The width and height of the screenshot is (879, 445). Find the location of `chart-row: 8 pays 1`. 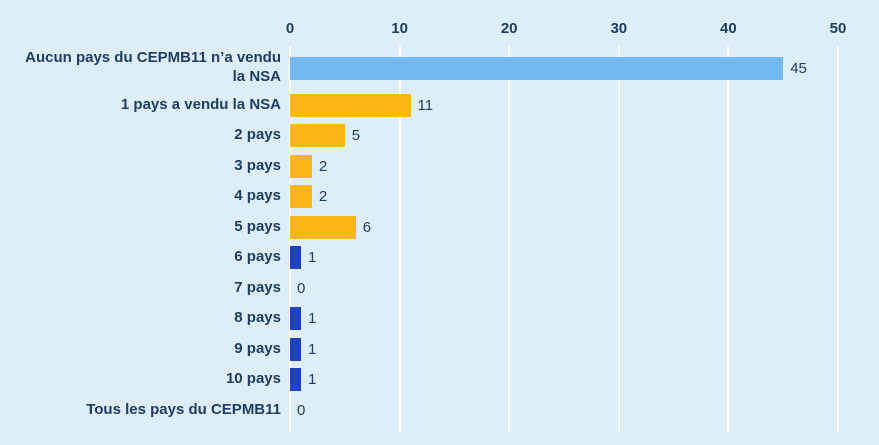

chart-row: 8 pays 1 is located at coordinates (439, 319).